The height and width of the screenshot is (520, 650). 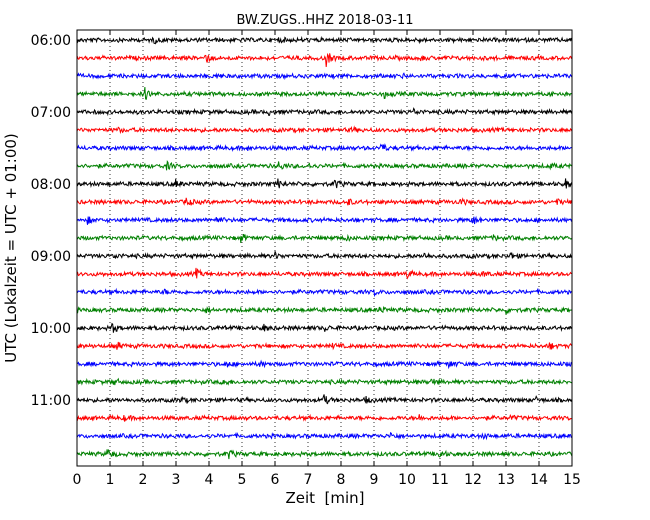 What do you see at coordinates (51, 257) in the screenshot?
I see `y-tick-label: 09:00` at bounding box center [51, 257].